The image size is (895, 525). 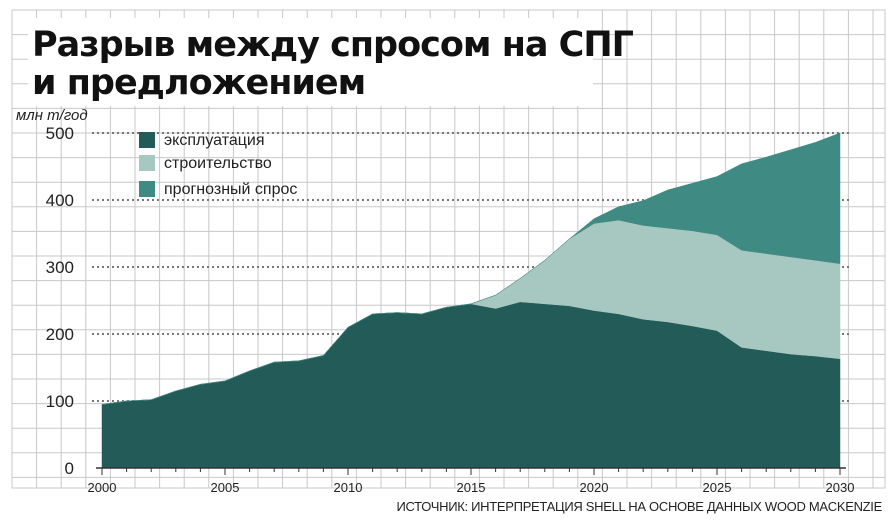 What do you see at coordinates (230, 189) in the screenshot?
I see `legend-label: прогнозный спрос` at bounding box center [230, 189].